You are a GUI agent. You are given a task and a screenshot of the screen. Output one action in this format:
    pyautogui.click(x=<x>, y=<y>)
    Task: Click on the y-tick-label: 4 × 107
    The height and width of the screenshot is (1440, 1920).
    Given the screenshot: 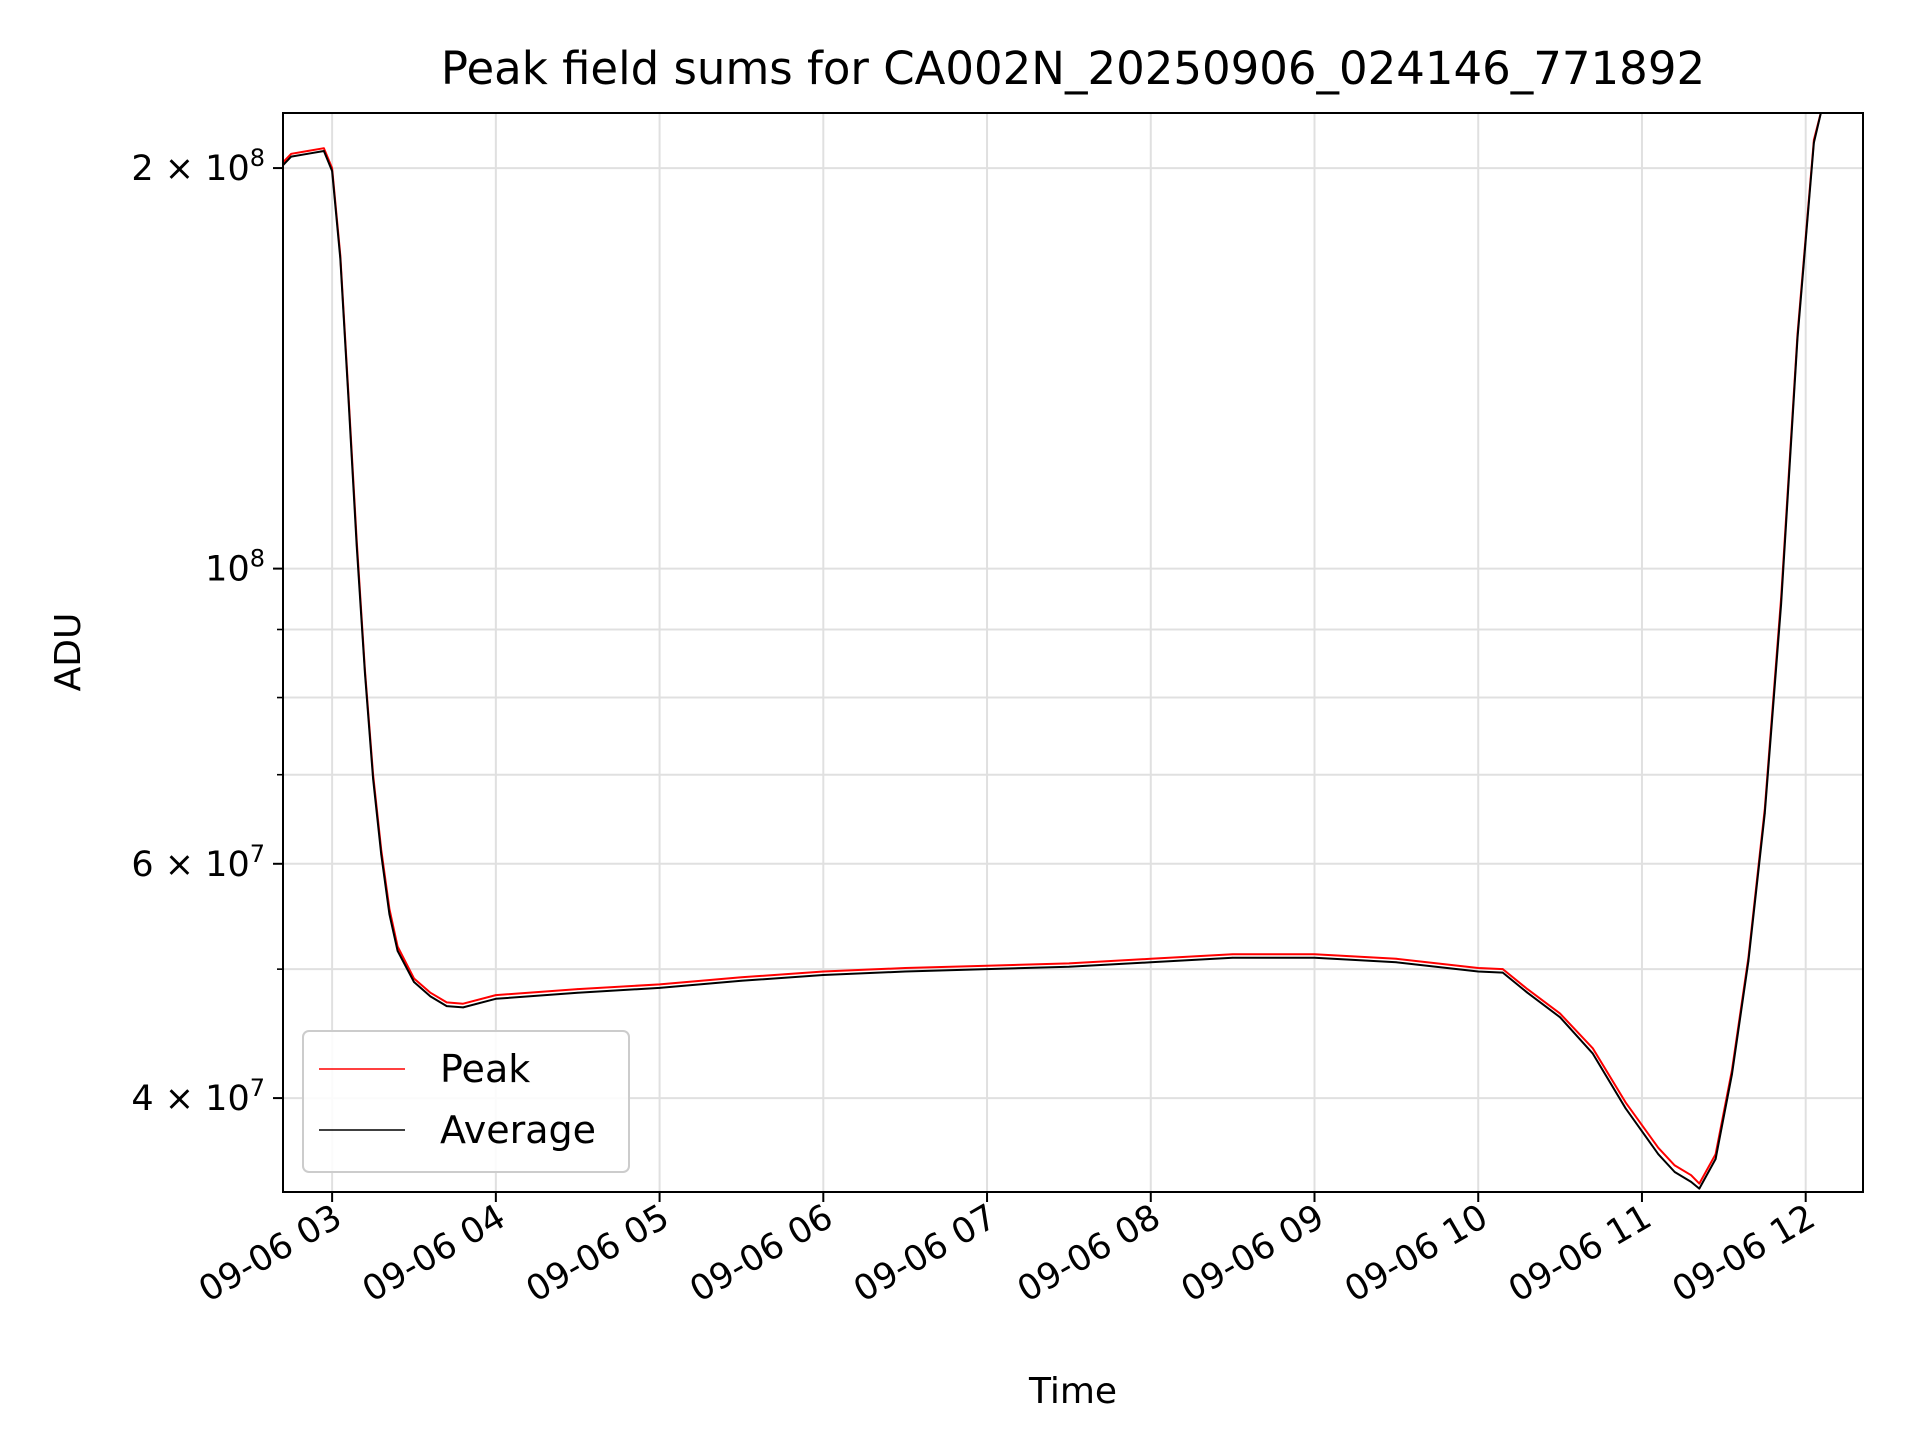 What is the action you would take?
    pyautogui.click(x=198, y=1096)
    